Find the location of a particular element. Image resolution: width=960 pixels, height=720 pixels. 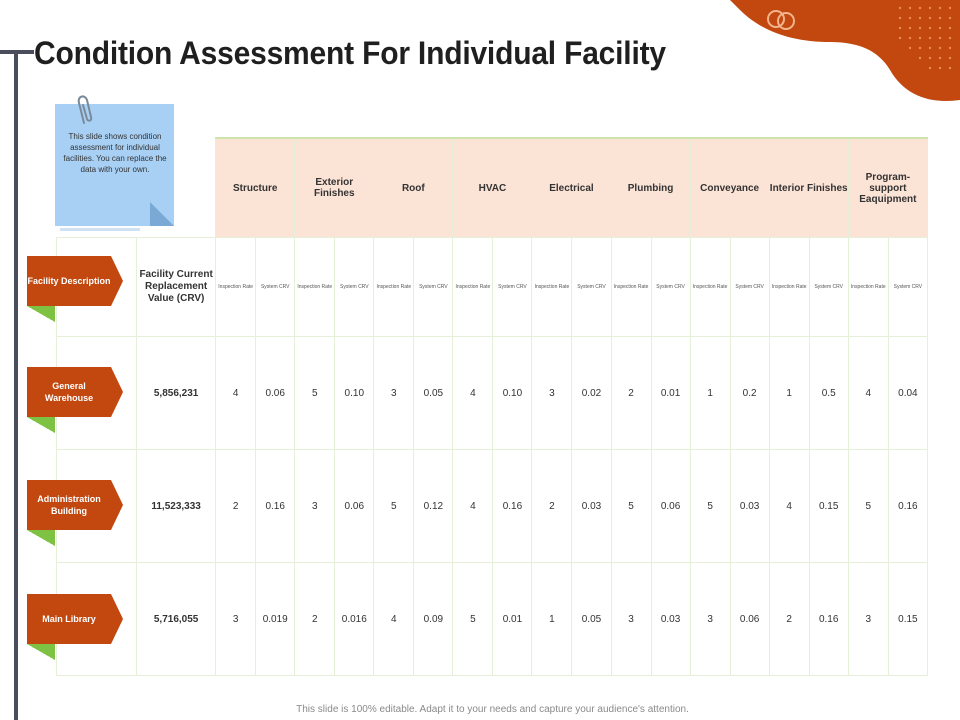

category-roof: Roof is located at coordinates (413, 187).